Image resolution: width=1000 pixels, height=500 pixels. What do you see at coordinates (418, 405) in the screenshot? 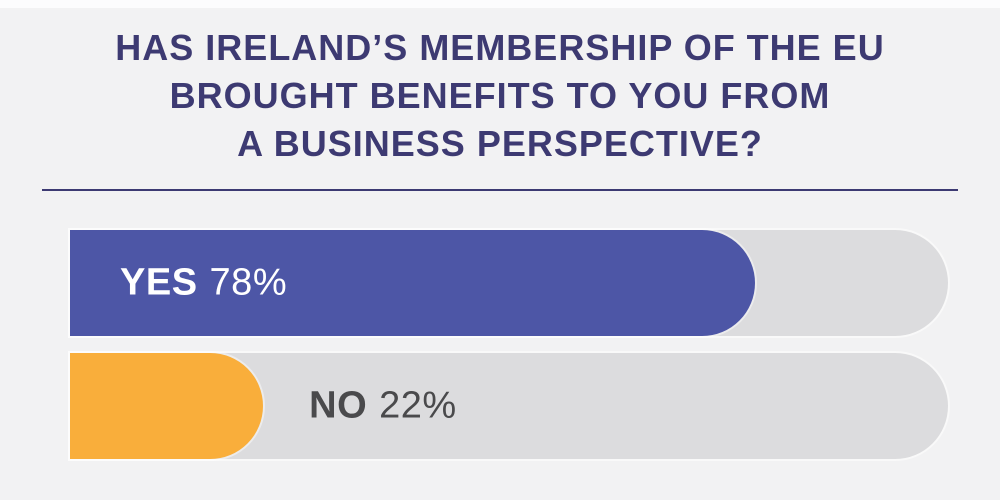
I see `bar-value-no: 22%` at bounding box center [418, 405].